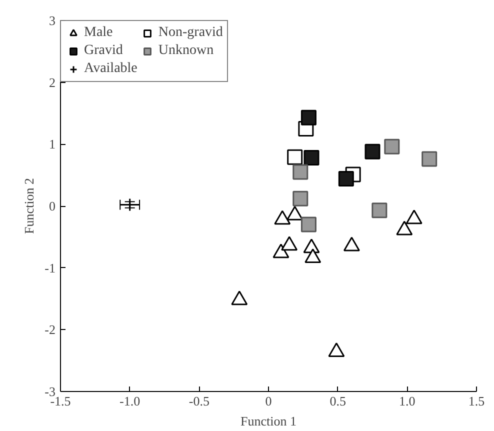 Image resolution: width=494 pixels, height=431 pixels. I want to click on y-tick-label: -3, so click(50, 391).